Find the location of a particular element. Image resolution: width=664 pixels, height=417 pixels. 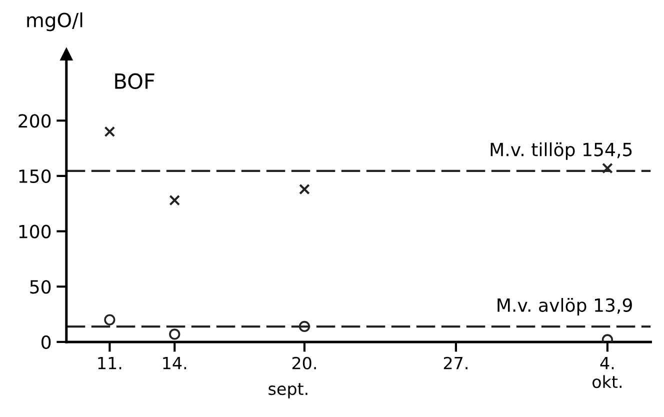

y-tick-label: 50 is located at coordinates (40, 287).